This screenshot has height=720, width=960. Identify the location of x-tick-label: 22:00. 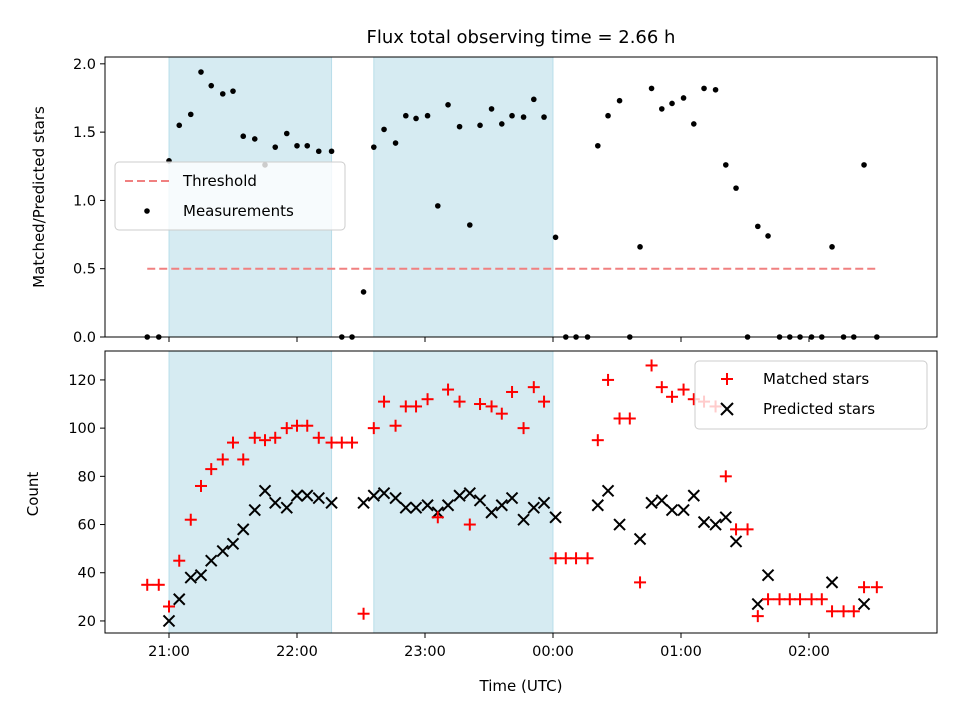
(297, 652).